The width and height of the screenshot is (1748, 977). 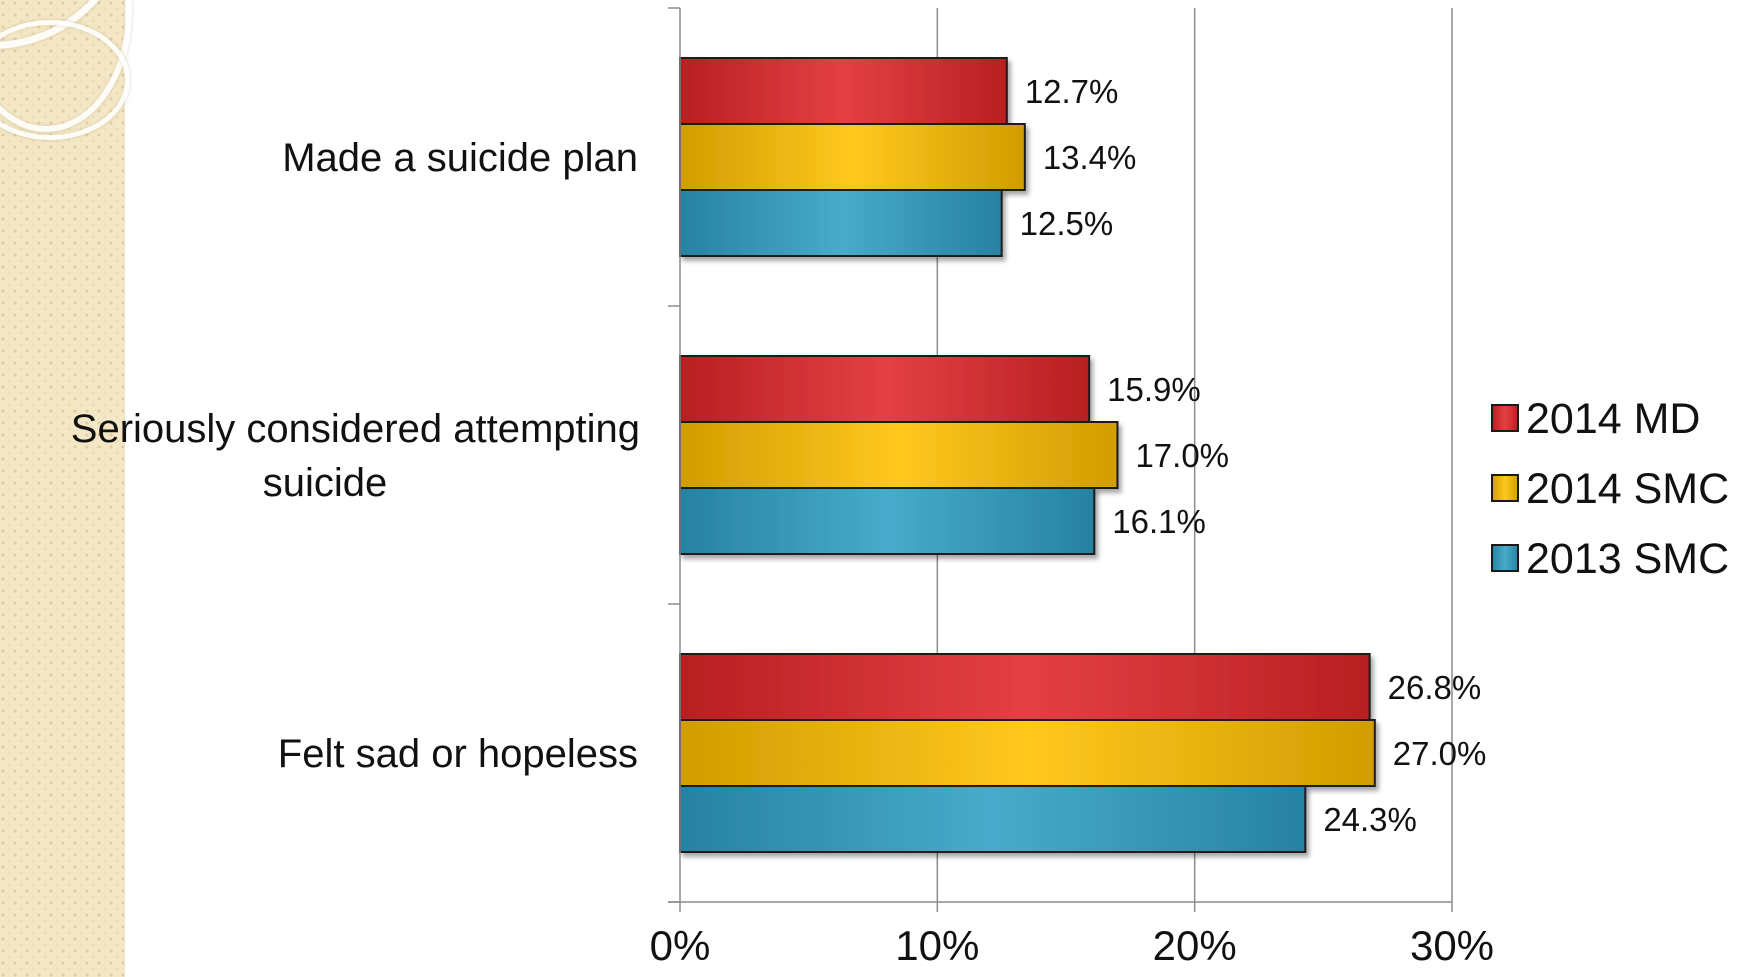 What do you see at coordinates (1182, 455) in the screenshot?
I see `data-label: 17.0%` at bounding box center [1182, 455].